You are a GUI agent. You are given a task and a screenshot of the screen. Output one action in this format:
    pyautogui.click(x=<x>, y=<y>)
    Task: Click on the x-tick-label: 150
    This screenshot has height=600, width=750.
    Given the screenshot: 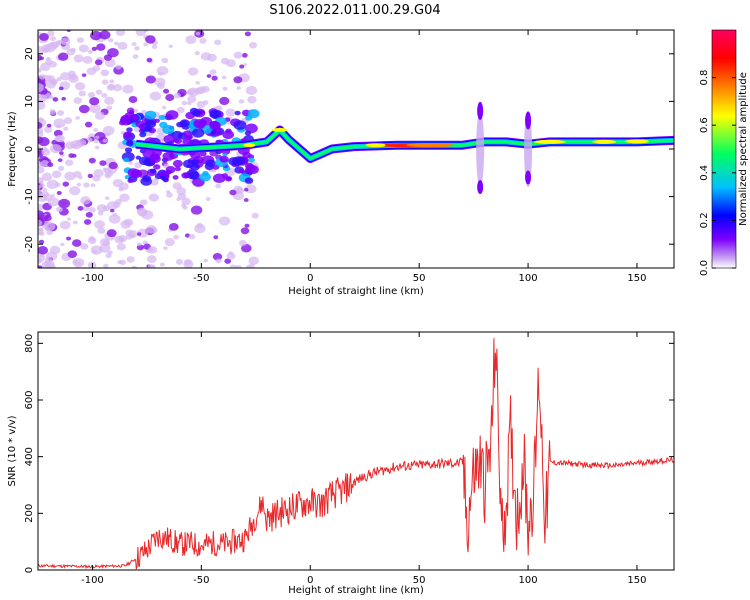 What is the action you would take?
    pyautogui.click(x=636, y=278)
    